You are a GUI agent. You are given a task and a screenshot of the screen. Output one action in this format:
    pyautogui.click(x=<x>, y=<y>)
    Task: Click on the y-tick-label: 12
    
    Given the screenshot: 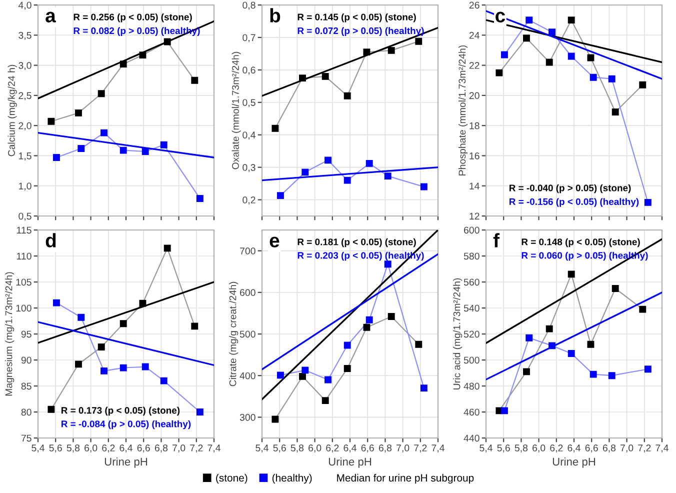 What is the action you would take?
    pyautogui.click(x=475, y=216)
    